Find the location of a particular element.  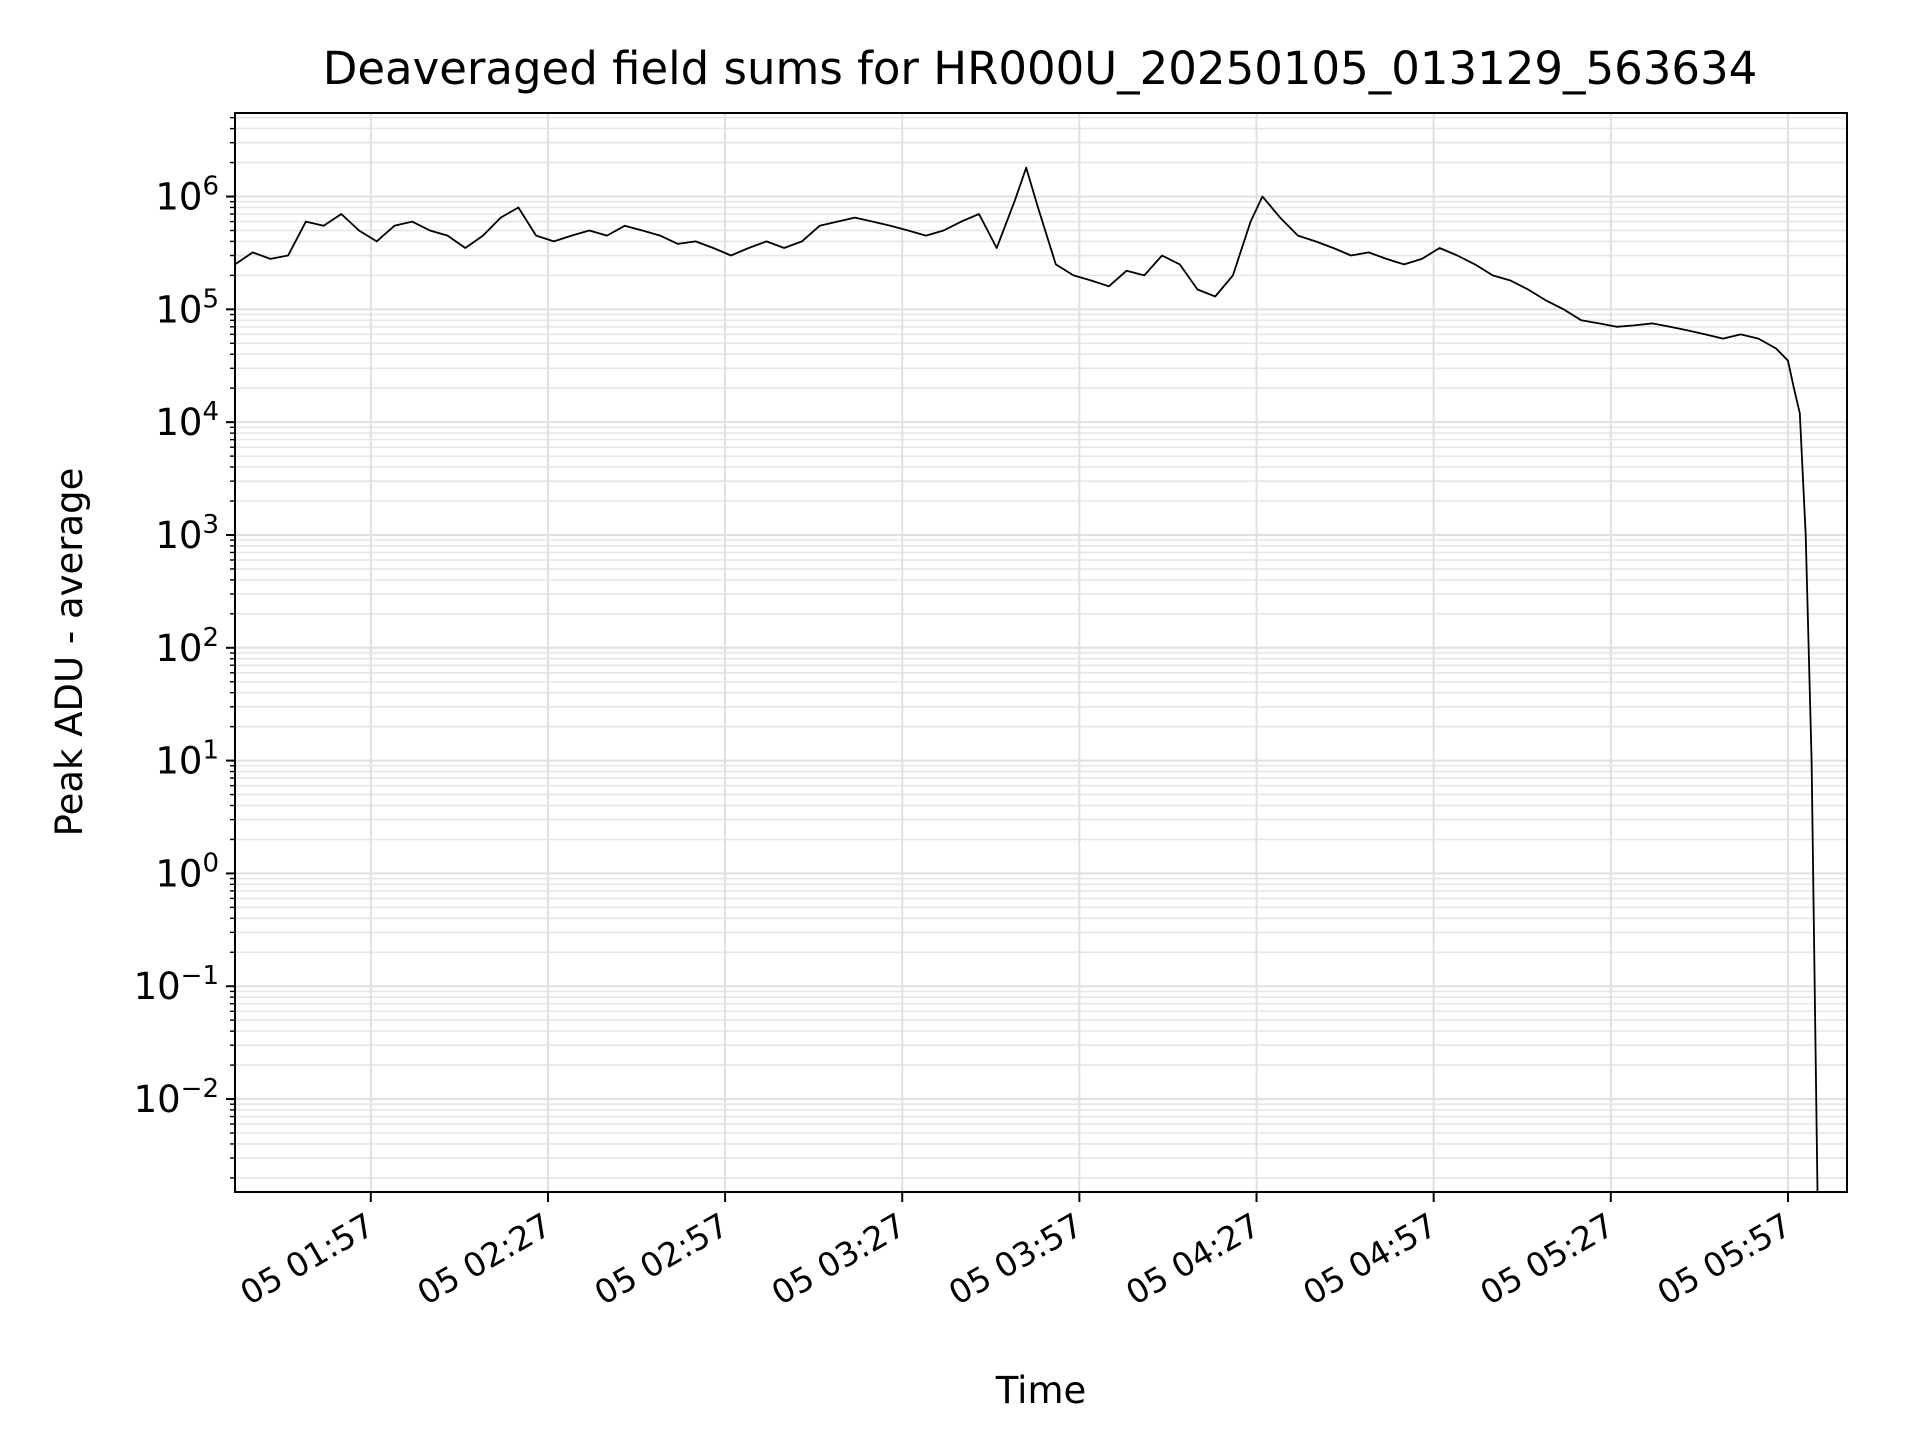

y-axis: 10⁻² 10⁻¹ 10⁰ 10¹ 10² 10³ 10⁴ 10⁵ 10⁶ is located at coordinates (184, 647).